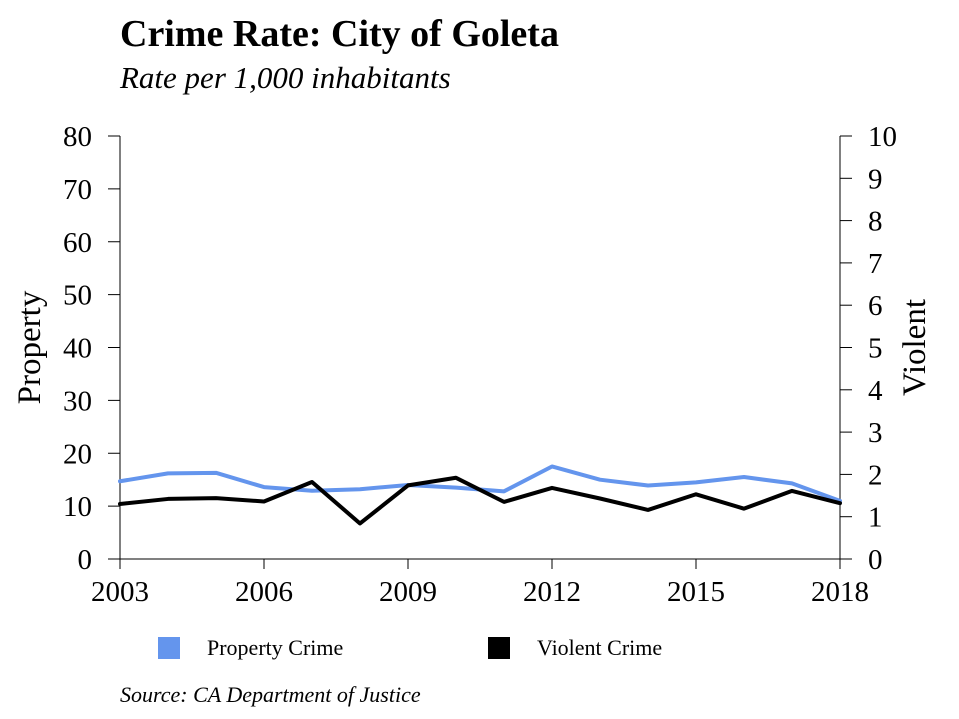 This screenshot has height=719, width=959. I want to click on legend-label-violent: Violent Crime, so click(600, 647).